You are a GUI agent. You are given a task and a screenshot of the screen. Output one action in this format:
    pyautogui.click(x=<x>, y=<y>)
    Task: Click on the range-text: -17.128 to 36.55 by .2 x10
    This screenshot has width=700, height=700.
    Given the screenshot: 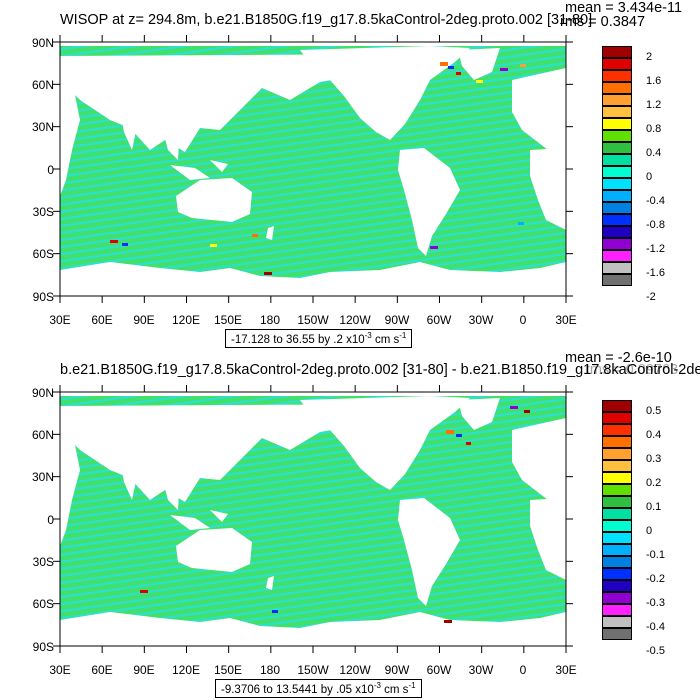 What is the action you would take?
    pyautogui.click(x=298, y=339)
    